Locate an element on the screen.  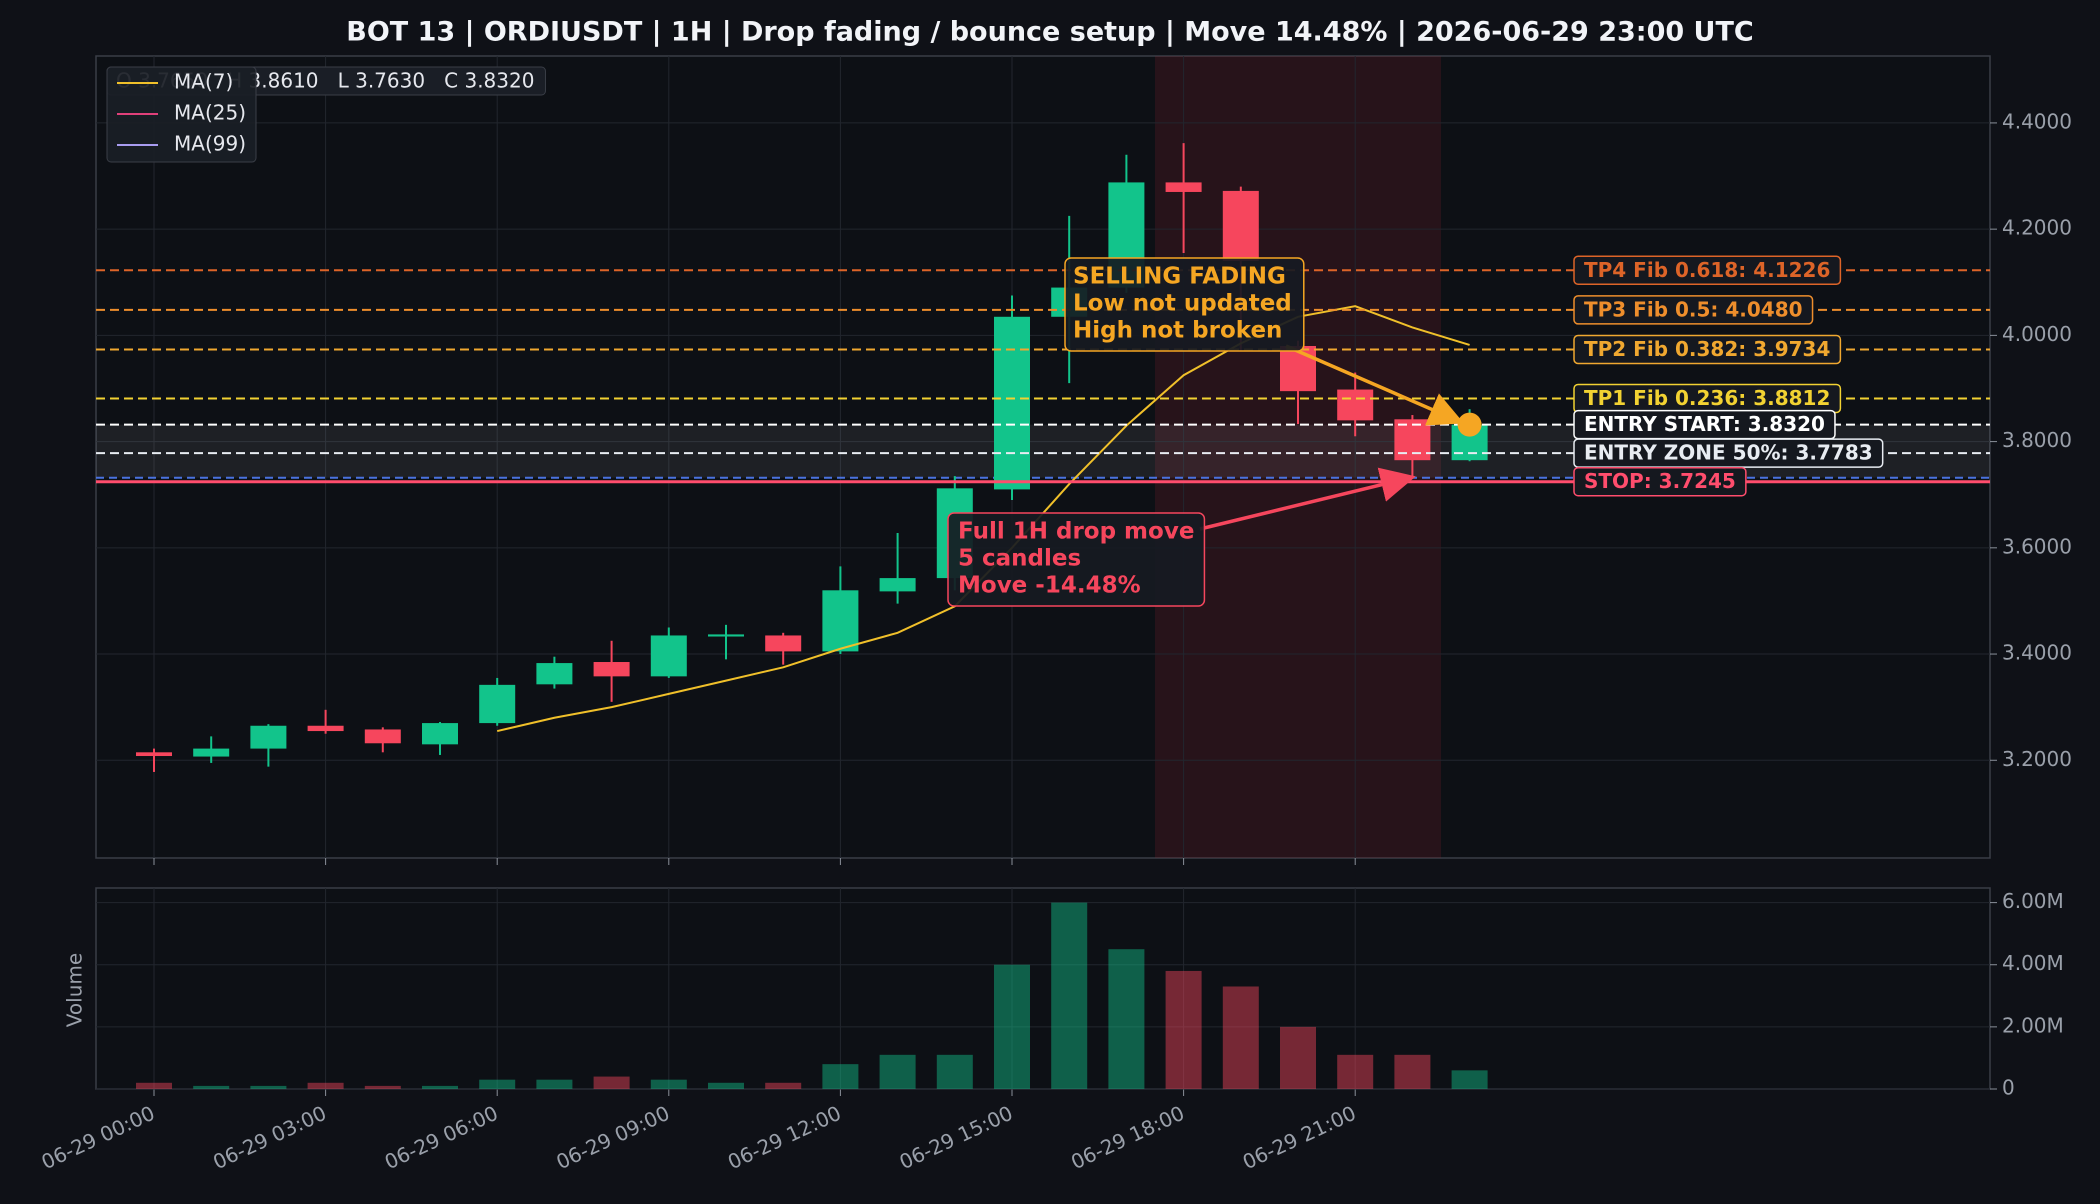
y-tick-label: 6.00M is located at coordinates (2033, 901).